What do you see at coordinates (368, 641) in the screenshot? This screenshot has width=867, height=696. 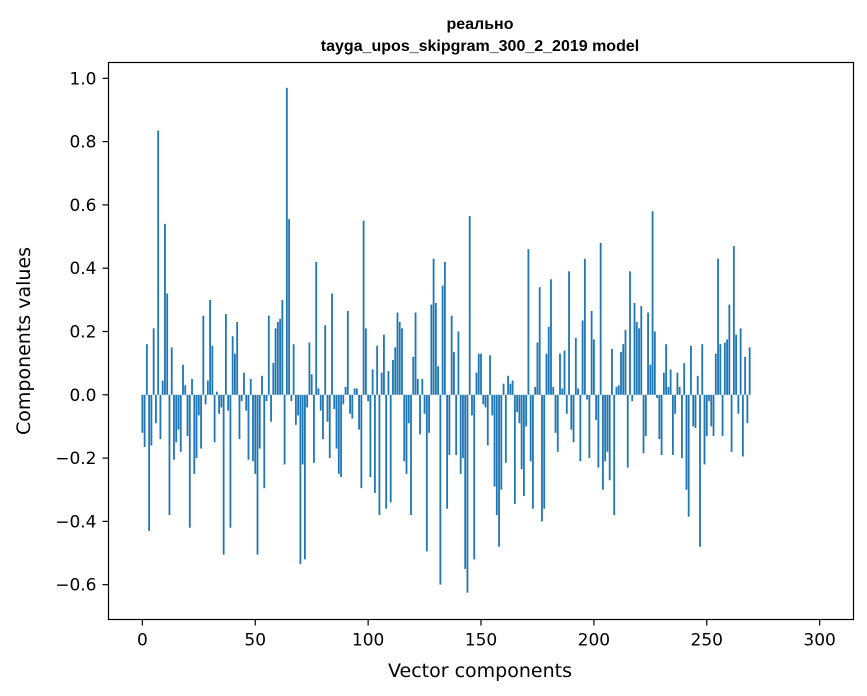 I see `x-tick-label: 100` at bounding box center [368, 641].